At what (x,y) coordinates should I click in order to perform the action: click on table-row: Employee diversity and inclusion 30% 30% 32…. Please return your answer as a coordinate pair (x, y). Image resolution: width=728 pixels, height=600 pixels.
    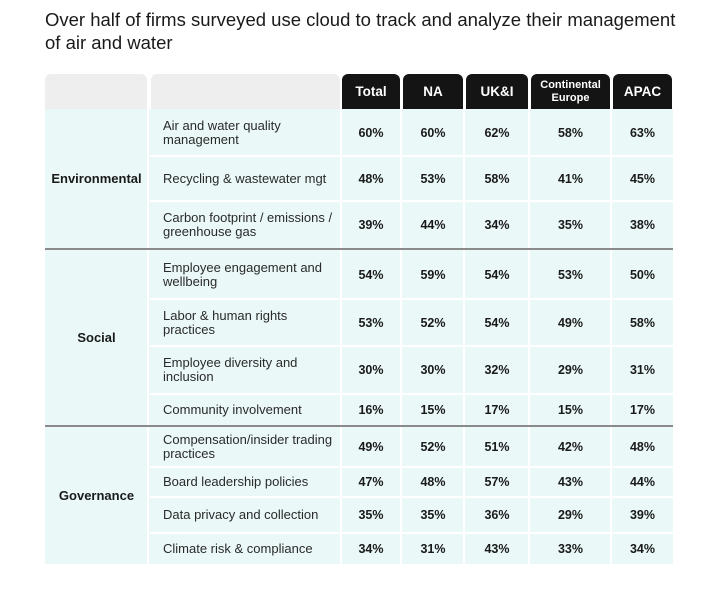
    Looking at the image, I should click on (359, 369).